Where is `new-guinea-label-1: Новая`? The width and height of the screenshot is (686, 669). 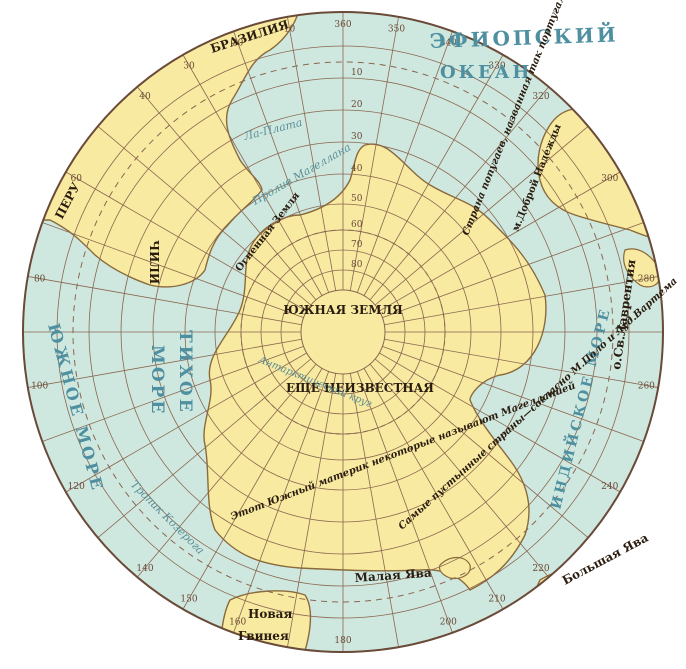 new-guinea-label-1: Новая is located at coordinates (270, 614).